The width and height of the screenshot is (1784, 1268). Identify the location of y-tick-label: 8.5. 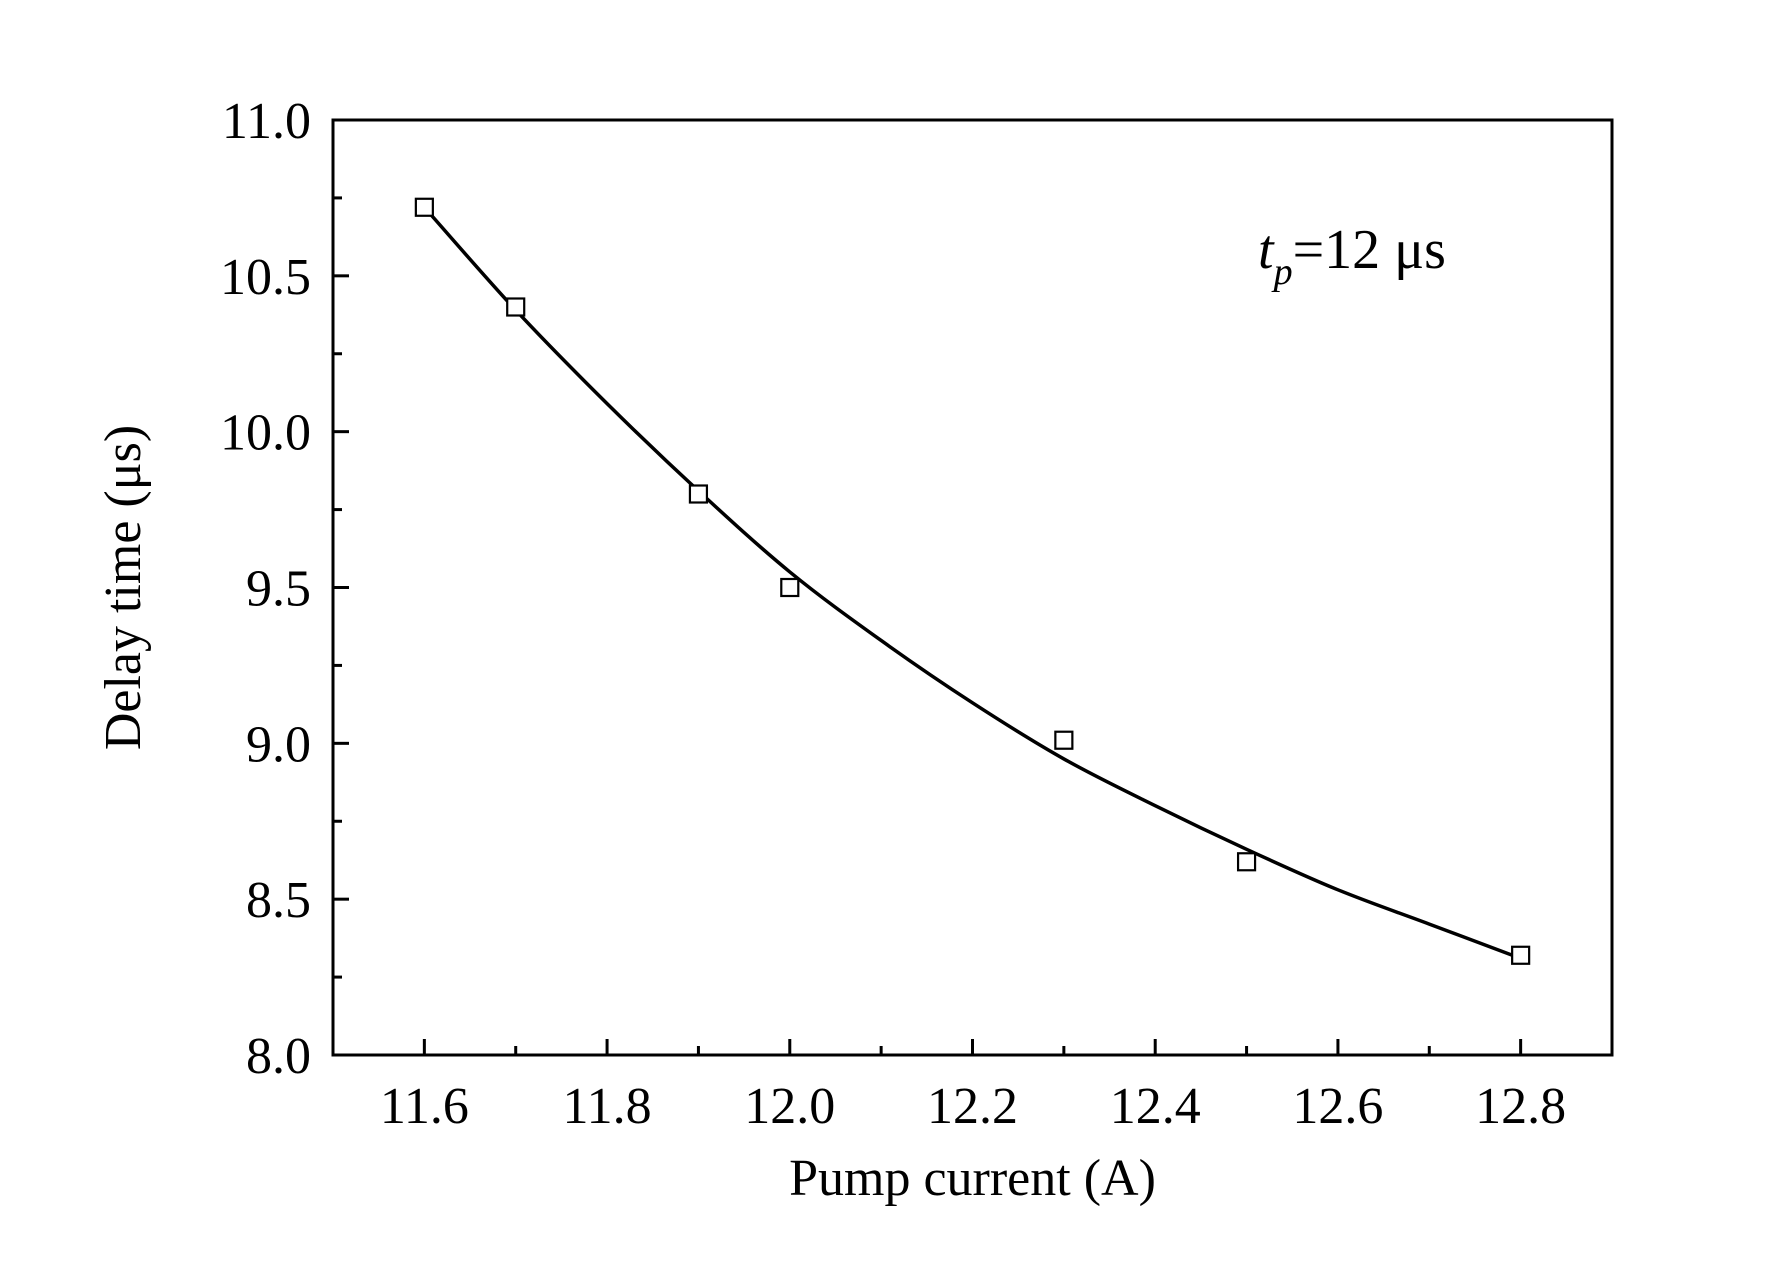
(278, 900).